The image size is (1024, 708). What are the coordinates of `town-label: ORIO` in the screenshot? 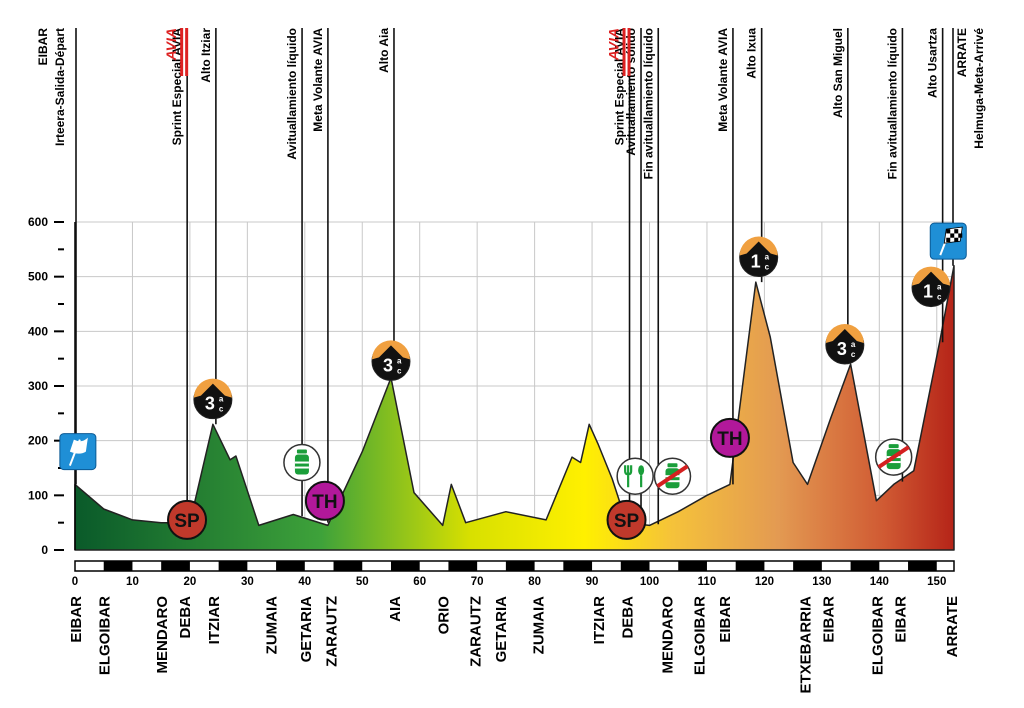 It's located at (444, 615).